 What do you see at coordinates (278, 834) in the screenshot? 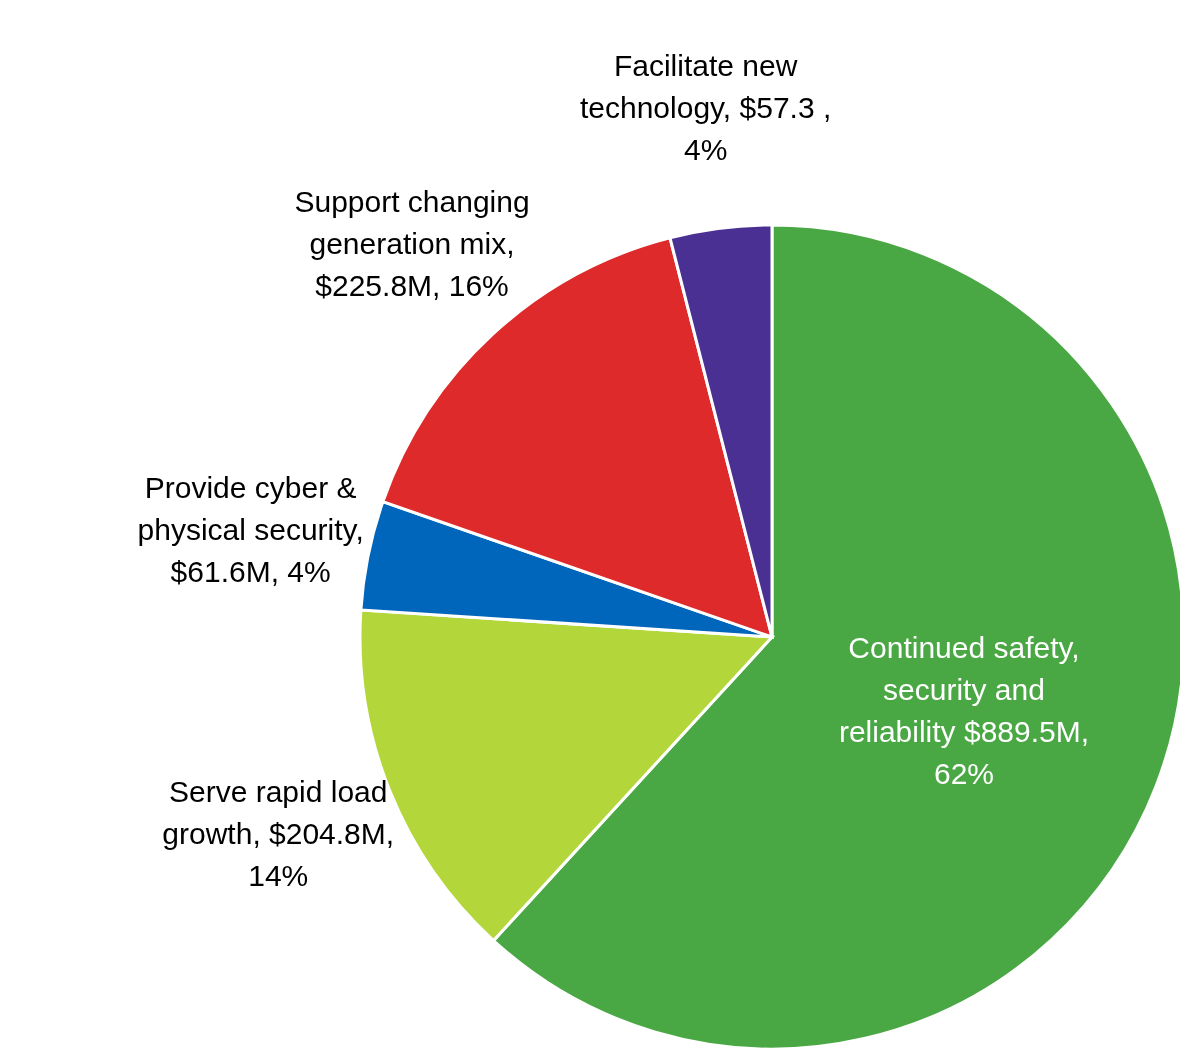
I see `slice-label: Serve rapid load growth, $204.8M, 14%` at bounding box center [278, 834].